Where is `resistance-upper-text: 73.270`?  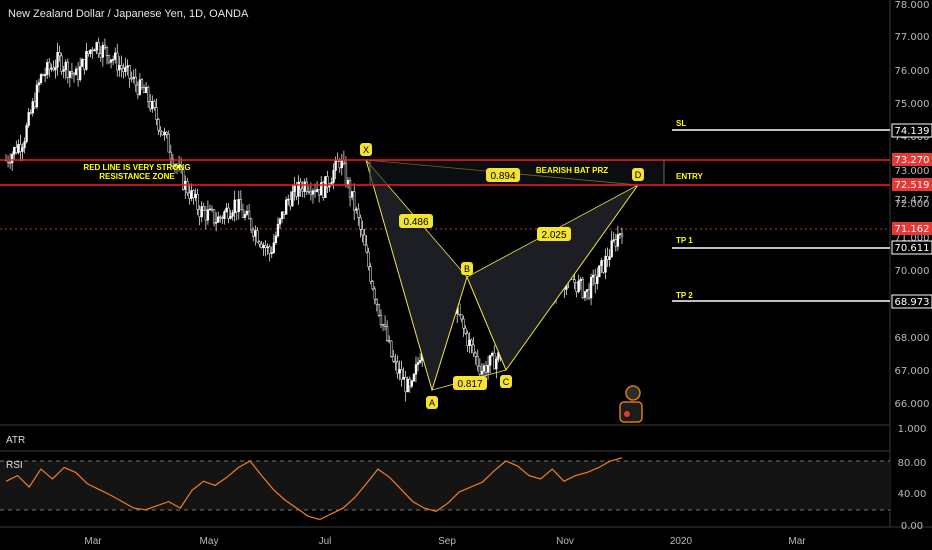
resistance-upper-text: 73.270 is located at coordinates (912, 160).